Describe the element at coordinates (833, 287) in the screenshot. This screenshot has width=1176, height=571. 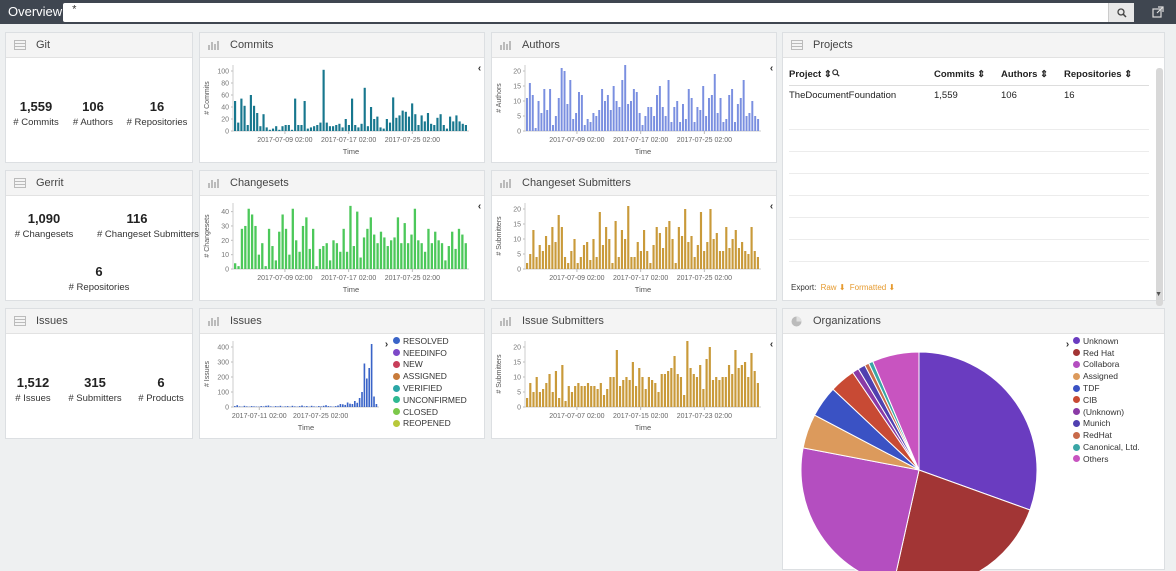
I see `export-raw-link: Raw ⬇` at that location.